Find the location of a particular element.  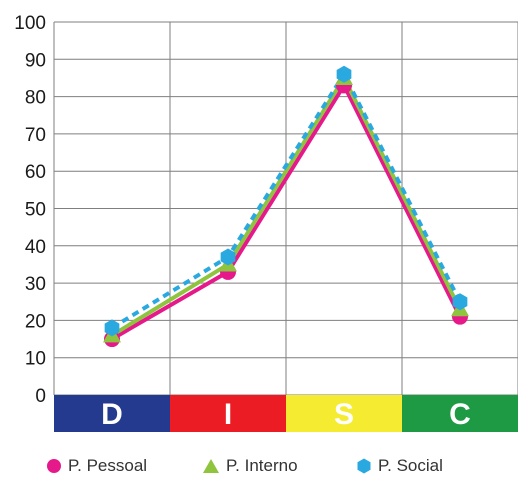

category-label: D is located at coordinates (112, 414).